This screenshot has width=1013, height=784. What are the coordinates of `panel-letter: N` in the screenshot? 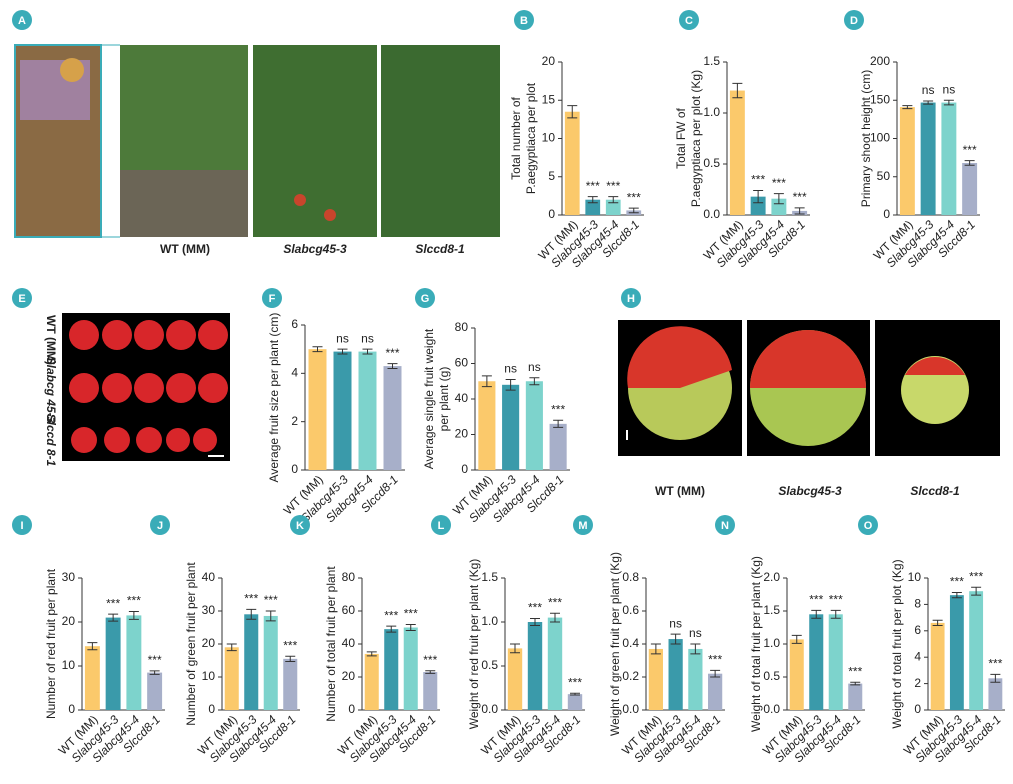 It's located at (725, 526).